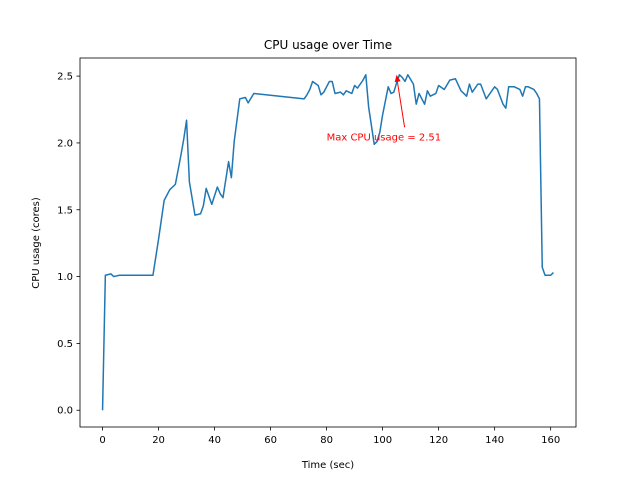 This screenshot has height=480, width=640. What do you see at coordinates (65, 210) in the screenshot?
I see `y-tick-label: 1.5` at bounding box center [65, 210].